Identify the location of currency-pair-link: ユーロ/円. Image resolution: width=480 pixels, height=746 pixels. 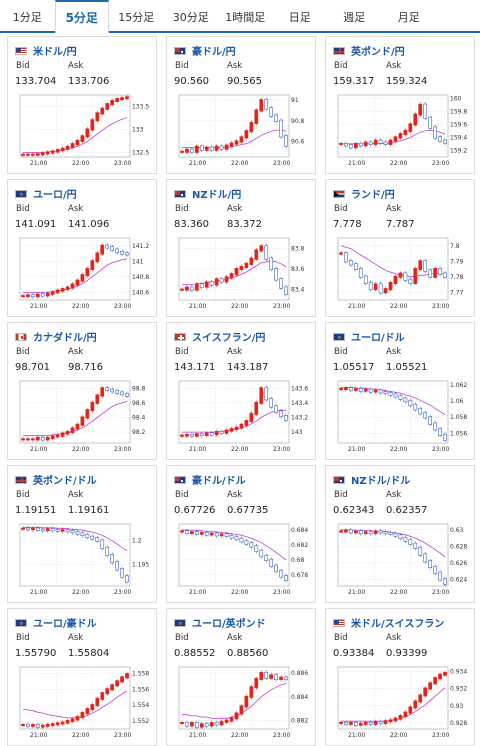
(55, 195).